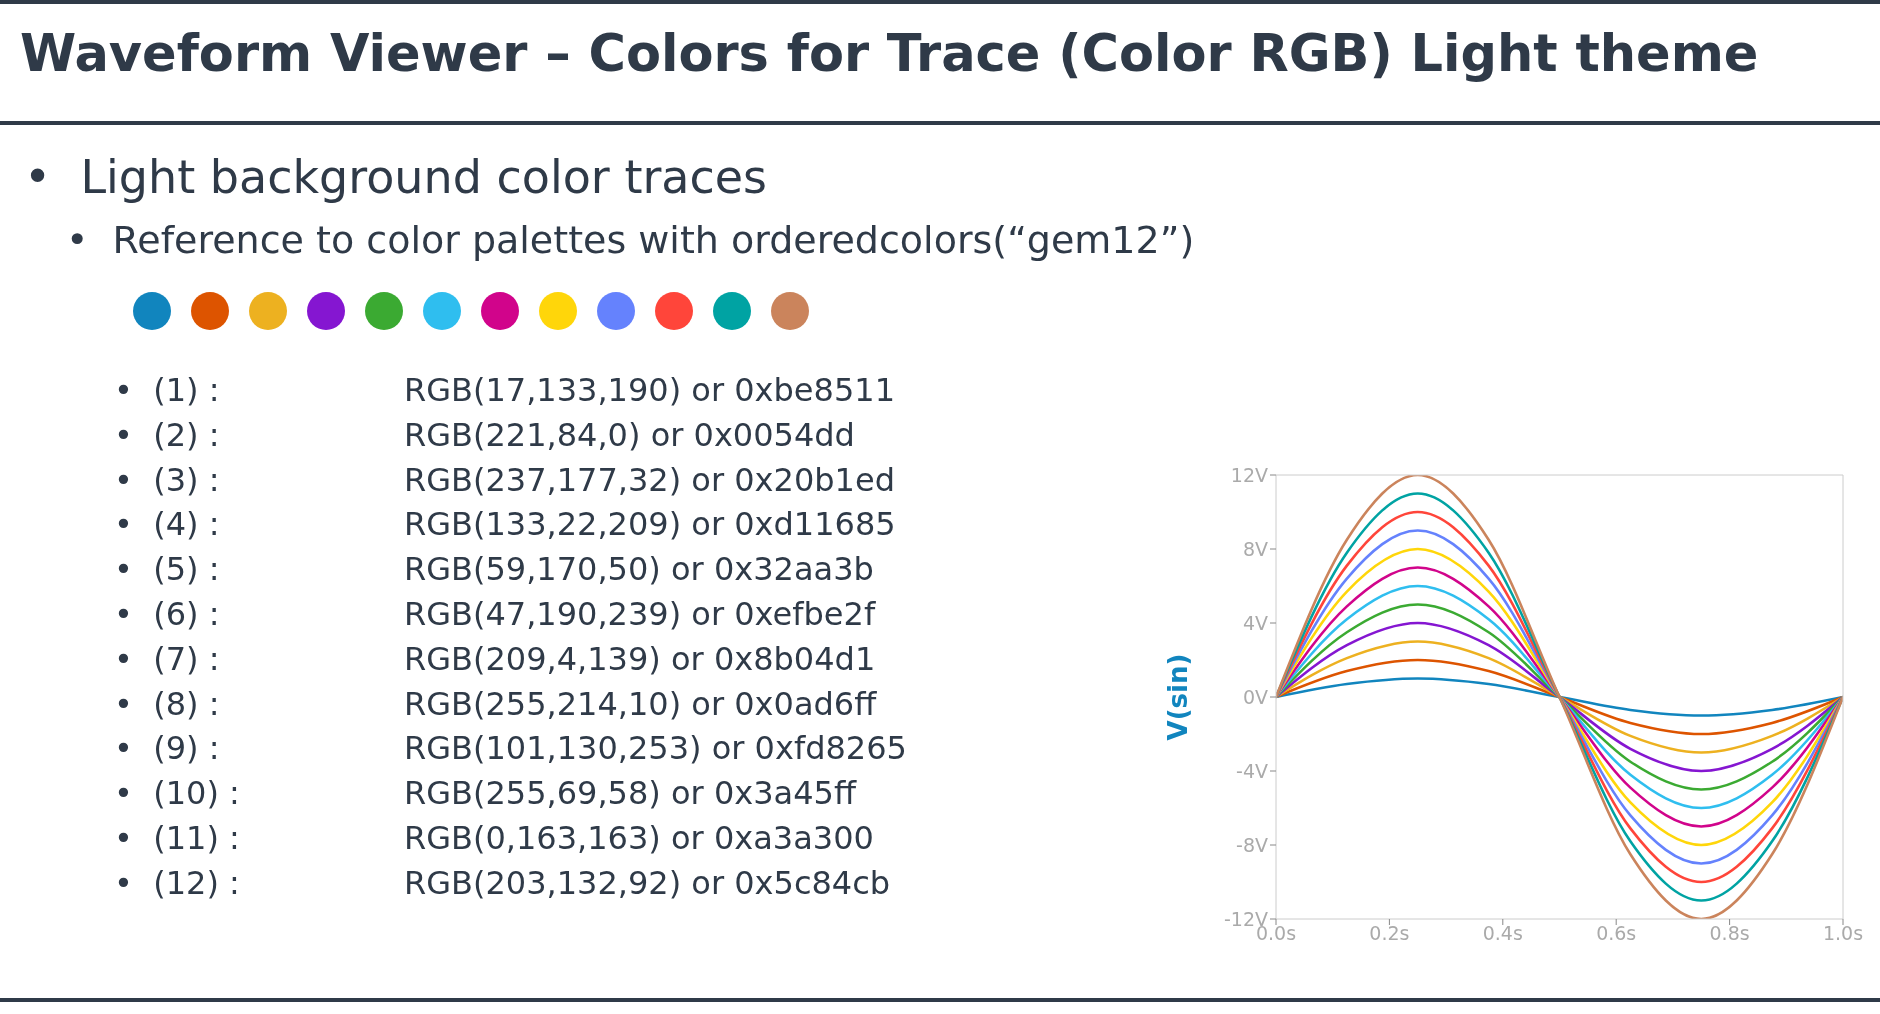 The image size is (1880, 1014). What do you see at coordinates (649, 479) in the screenshot?
I see `text: RGB(237,177,32) or 0x20b1ed` at bounding box center [649, 479].